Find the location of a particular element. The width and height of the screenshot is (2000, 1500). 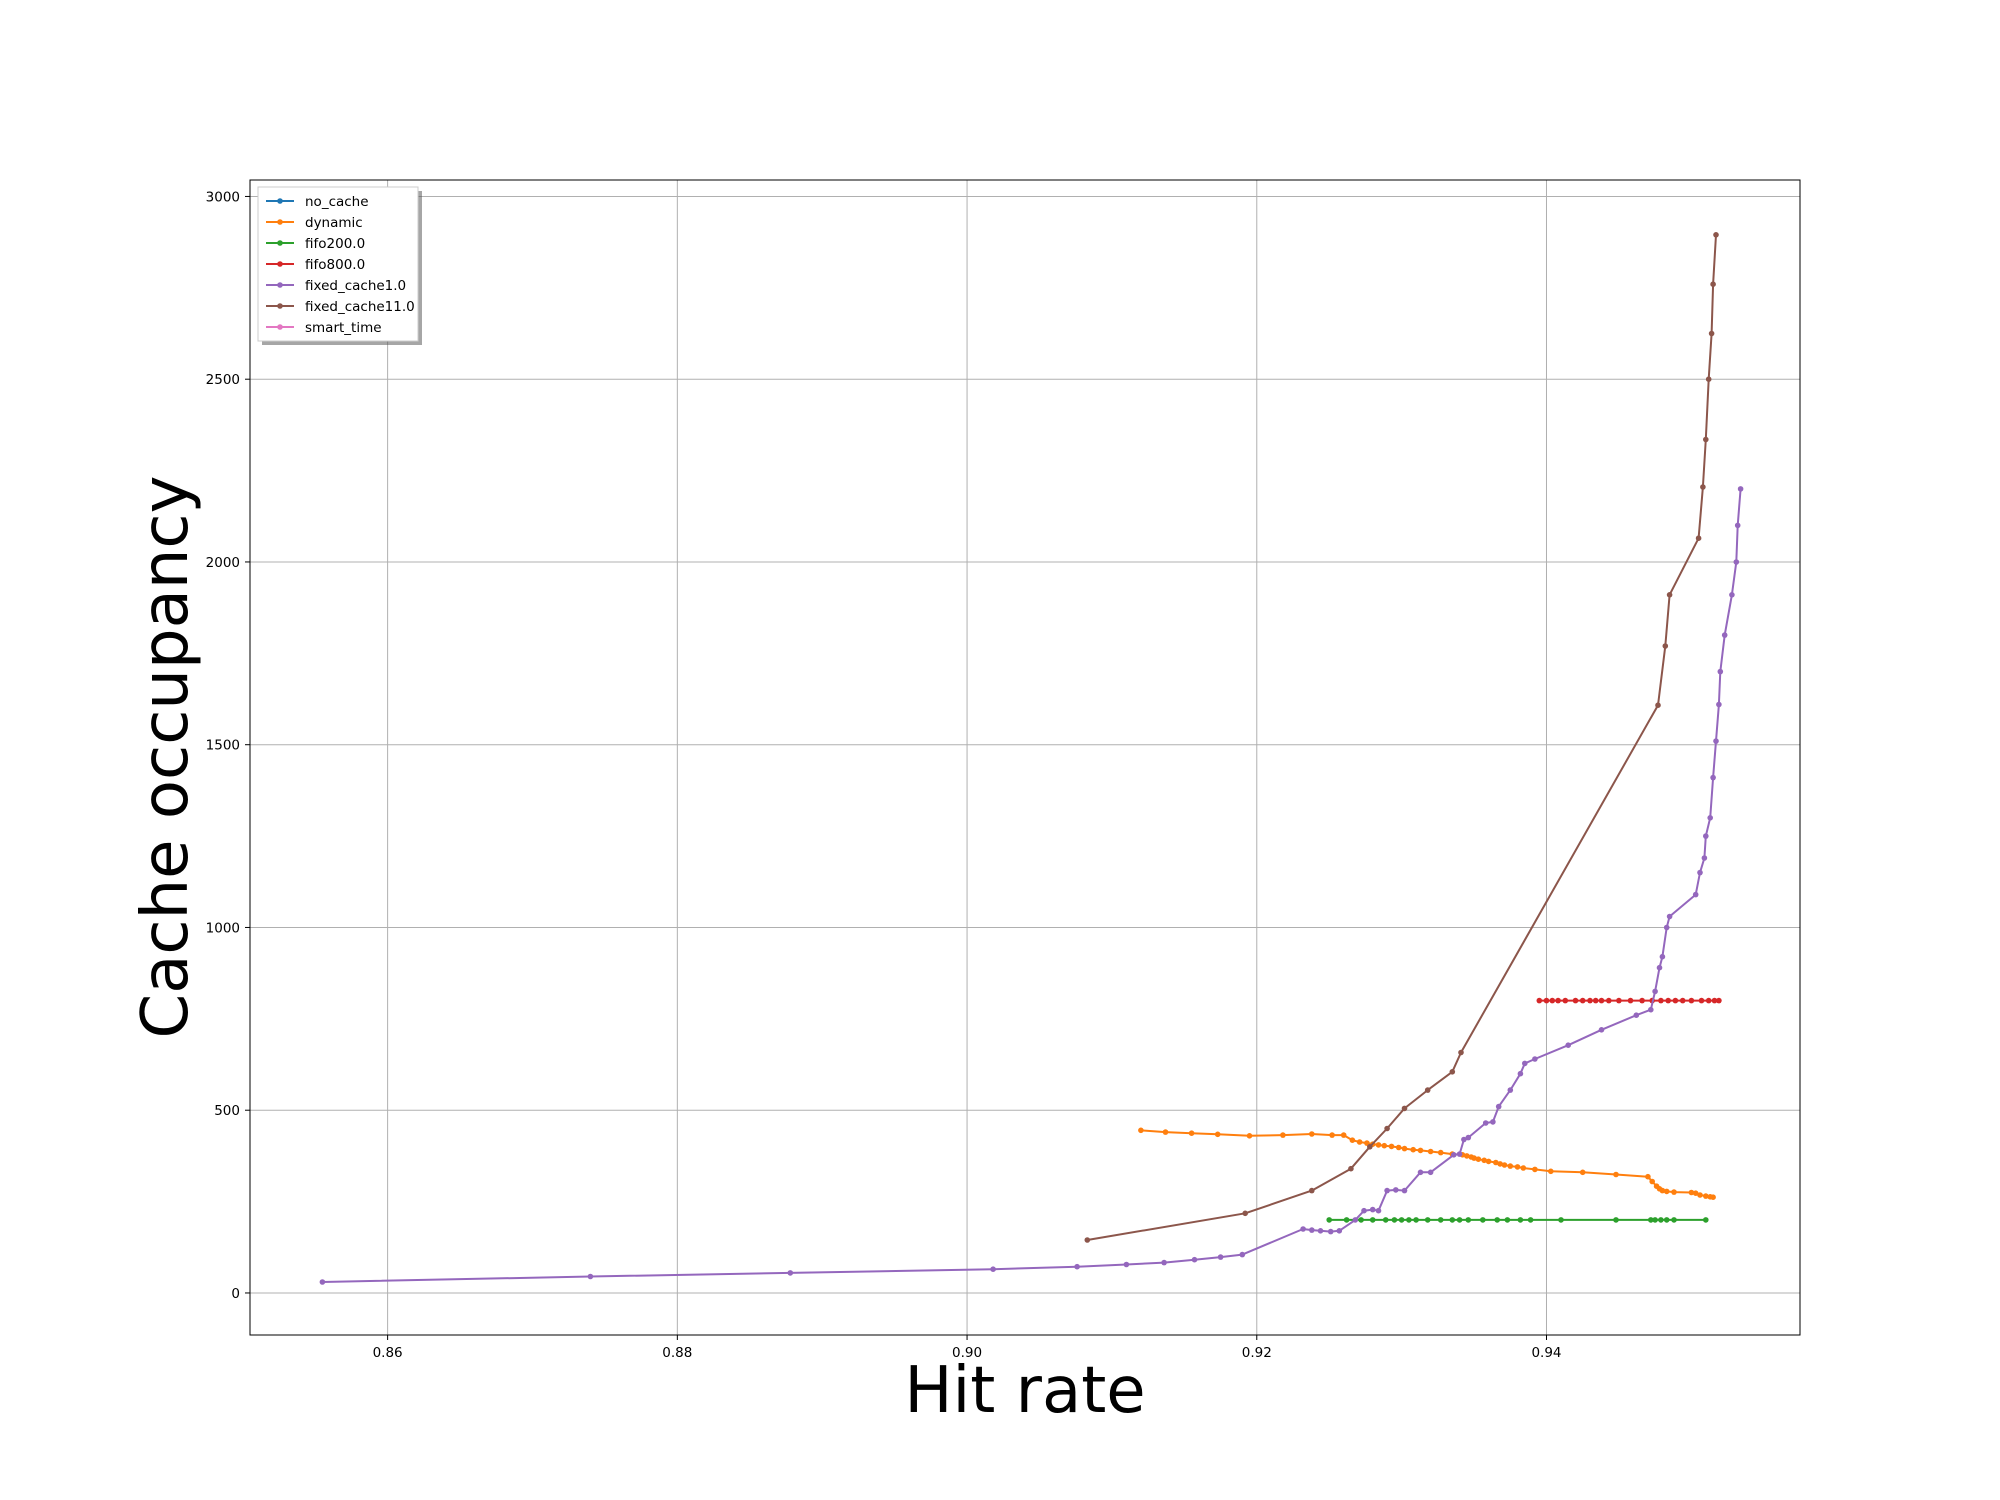

y-tick-label: 500 is located at coordinates (227, 1111).